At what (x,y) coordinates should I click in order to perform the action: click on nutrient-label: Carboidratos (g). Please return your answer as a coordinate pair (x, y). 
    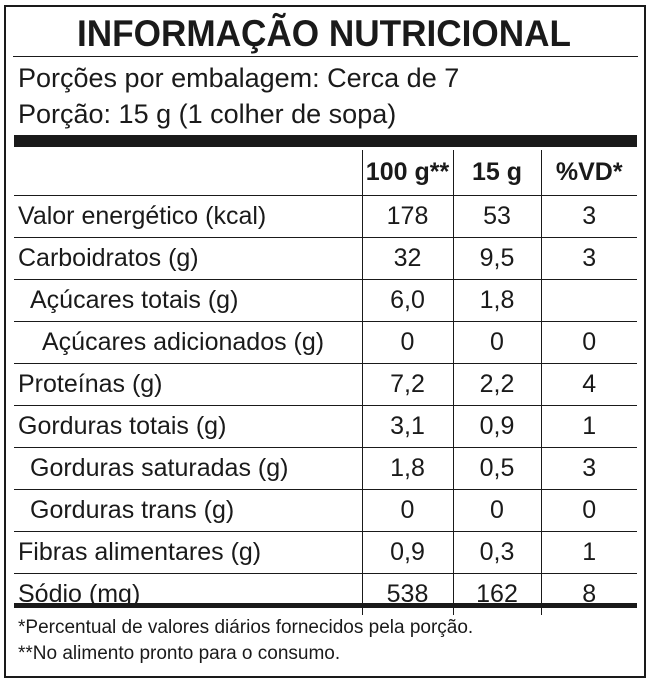
    Looking at the image, I should click on (188, 258).